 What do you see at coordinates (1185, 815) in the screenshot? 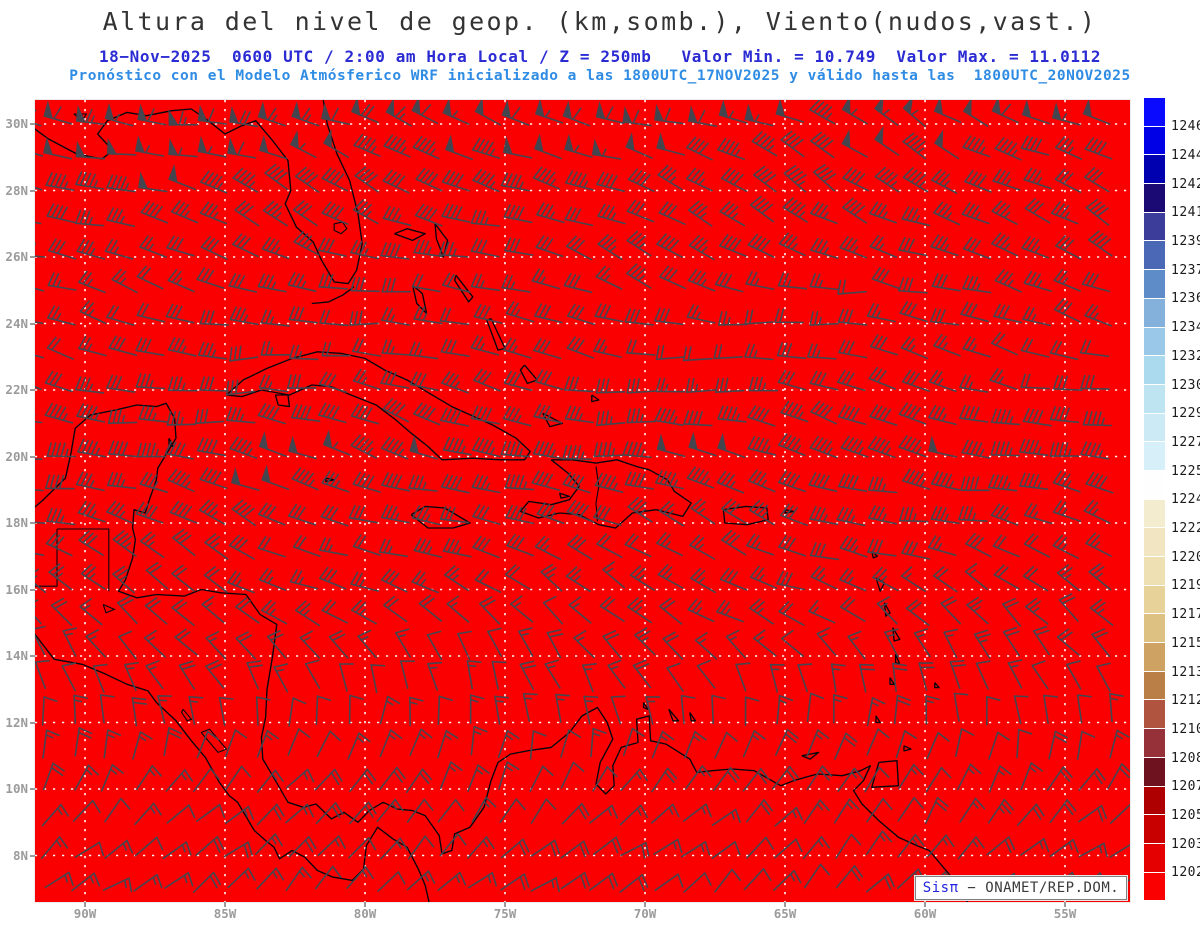
I see `colorbar-label: 12054` at bounding box center [1185, 815].